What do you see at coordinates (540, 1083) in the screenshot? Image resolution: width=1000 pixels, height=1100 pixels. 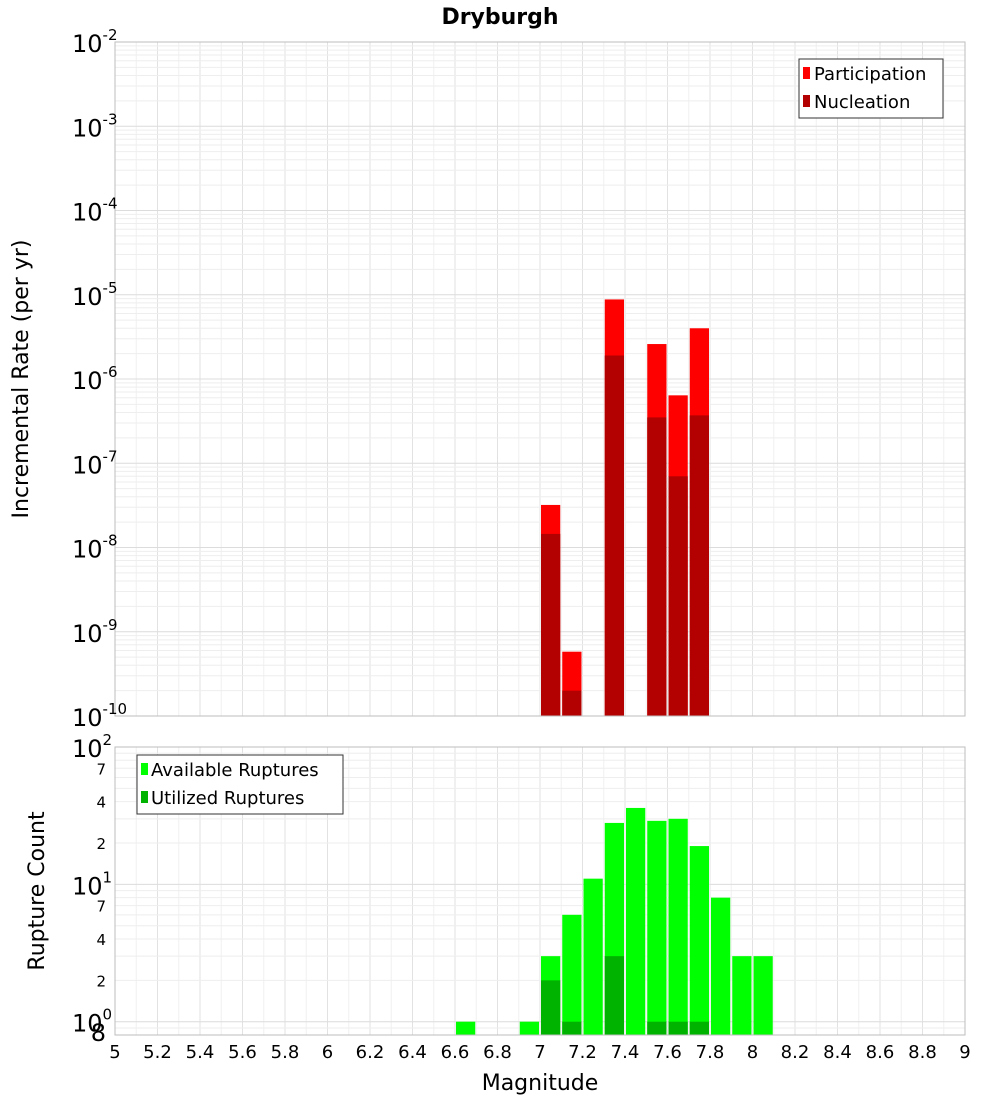 I see `x-axis-label: Magnitude` at bounding box center [540, 1083].